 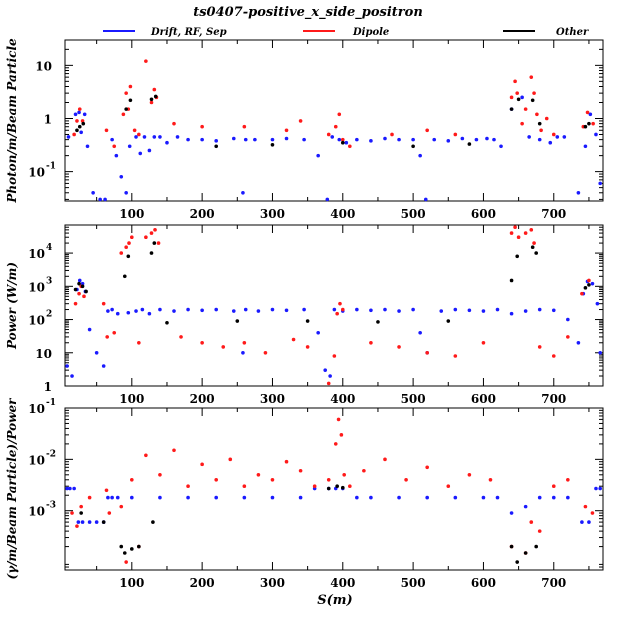 What do you see at coordinates (43, 66) in the screenshot?
I see `y-tick-label-photon: 10` at bounding box center [43, 66].